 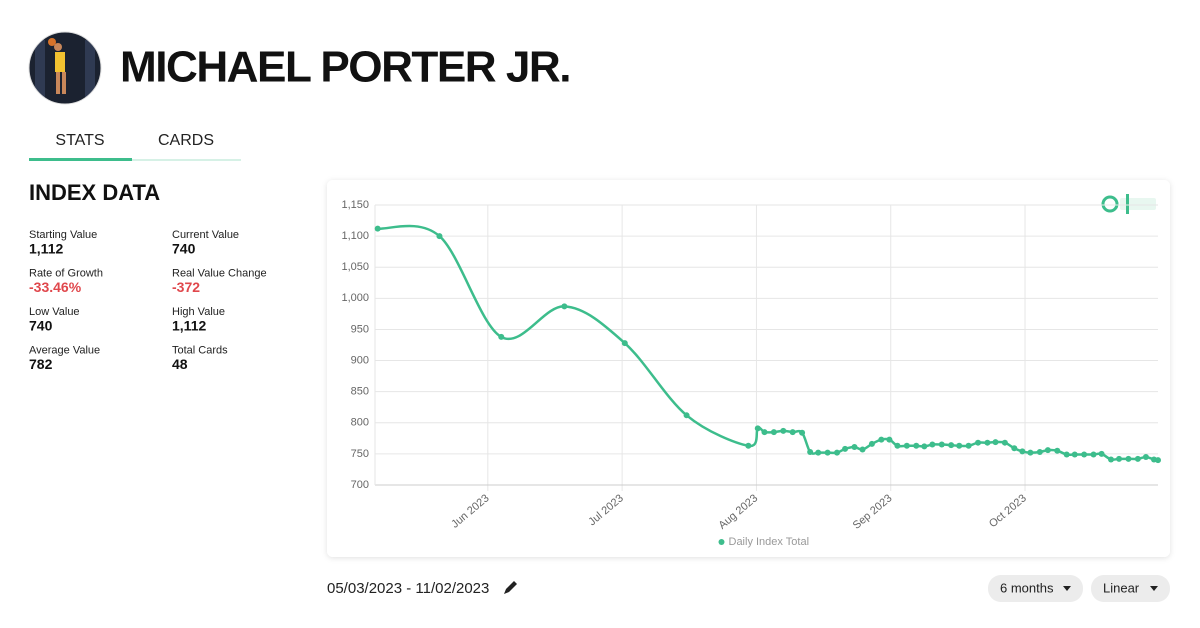 I want to click on section-title: INDEX DATA, so click(x=94, y=192).